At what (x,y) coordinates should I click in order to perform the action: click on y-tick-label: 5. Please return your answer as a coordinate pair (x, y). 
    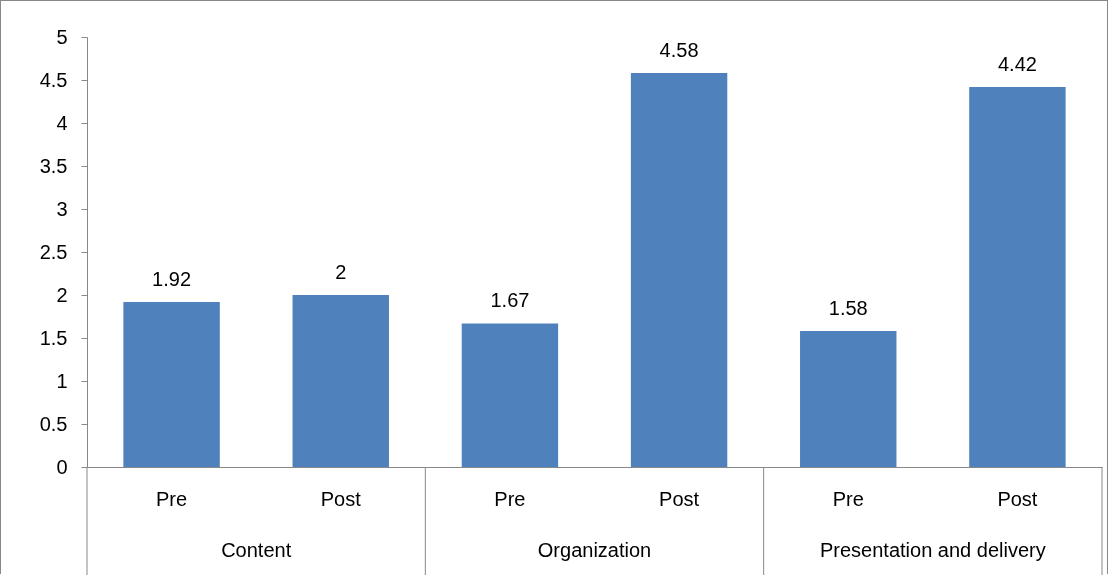
    Looking at the image, I should click on (62, 36).